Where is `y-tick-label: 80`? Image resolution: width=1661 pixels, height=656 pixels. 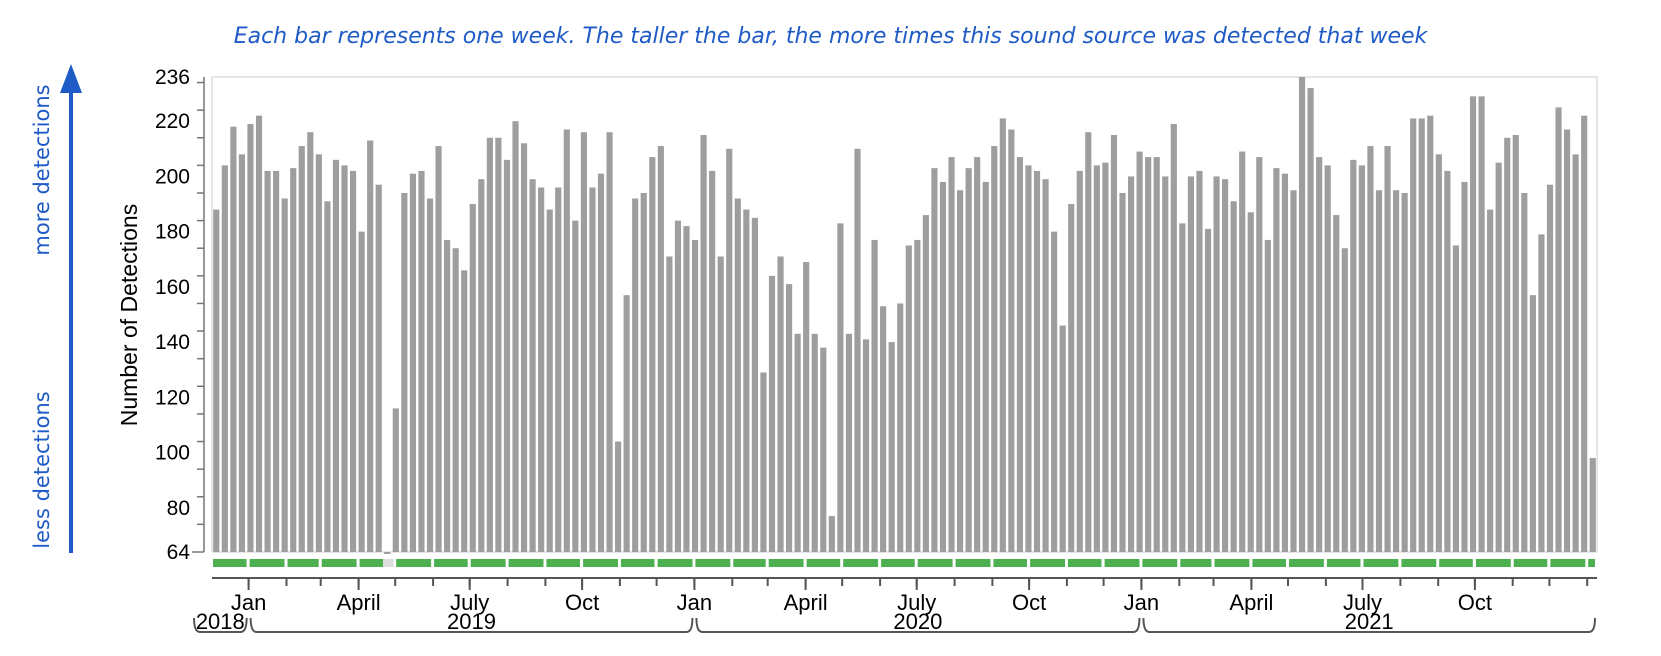 y-tick-label: 80 is located at coordinates (178, 508).